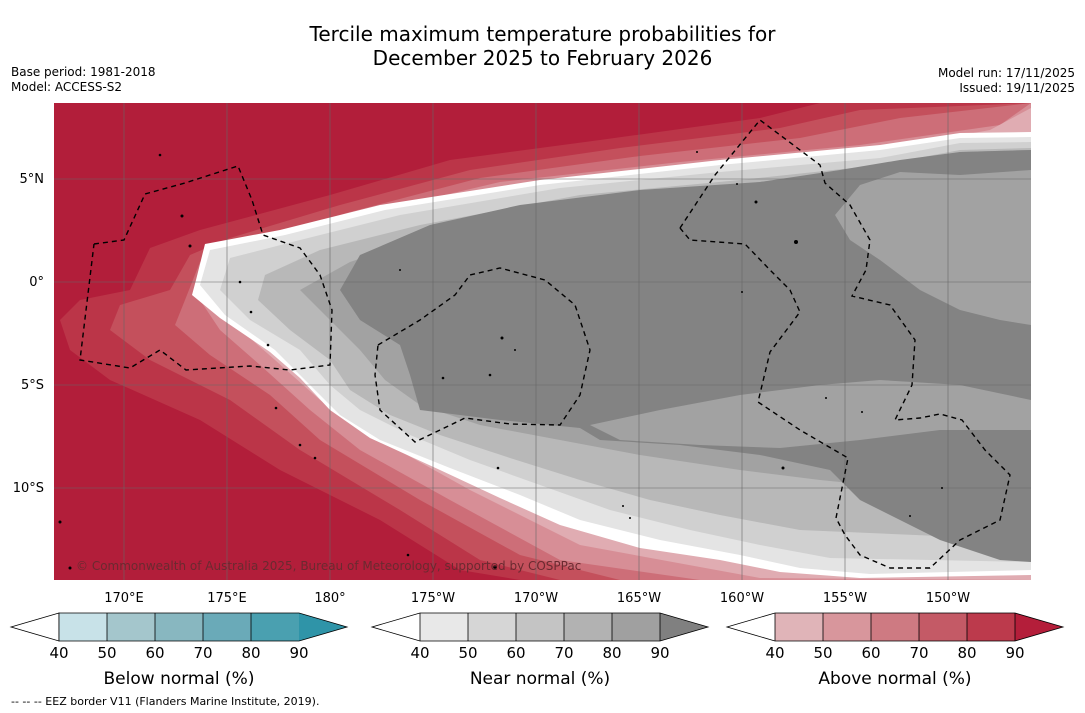  Describe the element at coordinates (250, 653) in the screenshot. I see `colorbar-below-tick: 80` at that location.